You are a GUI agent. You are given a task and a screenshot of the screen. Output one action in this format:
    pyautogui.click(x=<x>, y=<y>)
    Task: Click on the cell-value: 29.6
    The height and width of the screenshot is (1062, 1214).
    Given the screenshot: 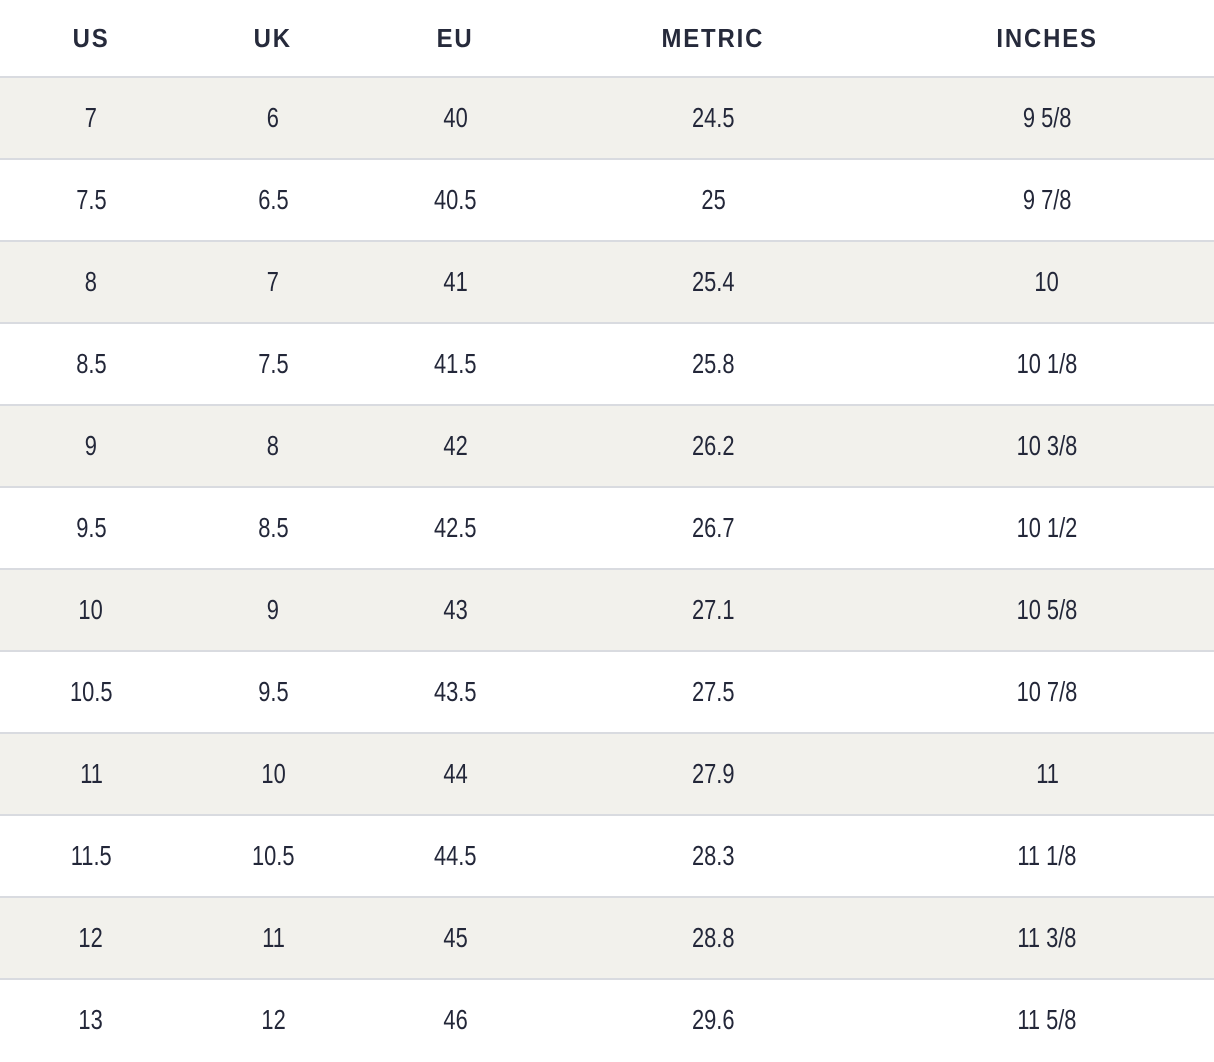 What is the action you would take?
    pyautogui.click(x=713, y=1019)
    